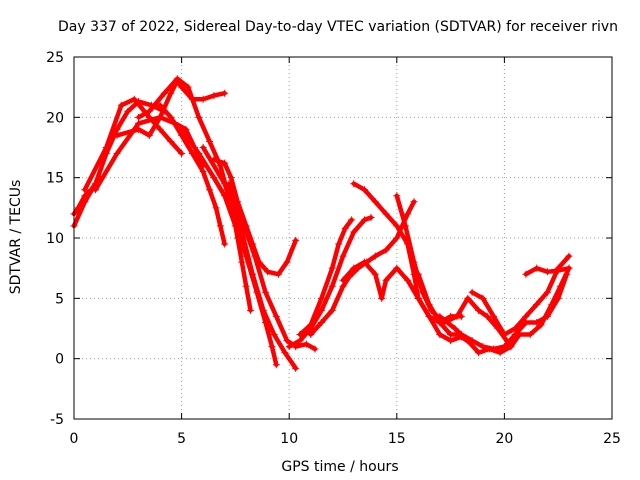 Image resolution: width=640 pixels, height=480 pixels. What do you see at coordinates (181, 439) in the screenshot?
I see `x-tick-label: 5` at bounding box center [181, 439].